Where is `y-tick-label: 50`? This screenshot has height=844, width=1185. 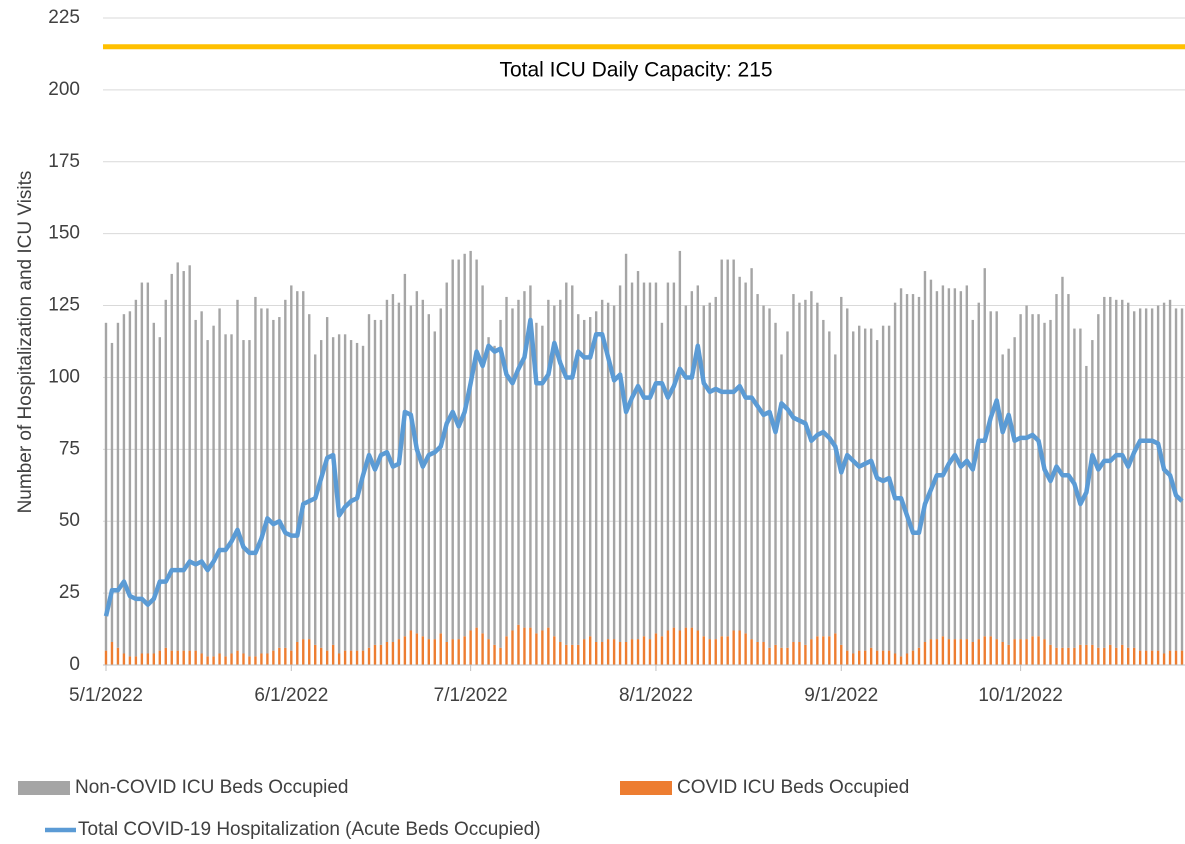
y-tick-label: 50 is located at coordinates (69, 520).